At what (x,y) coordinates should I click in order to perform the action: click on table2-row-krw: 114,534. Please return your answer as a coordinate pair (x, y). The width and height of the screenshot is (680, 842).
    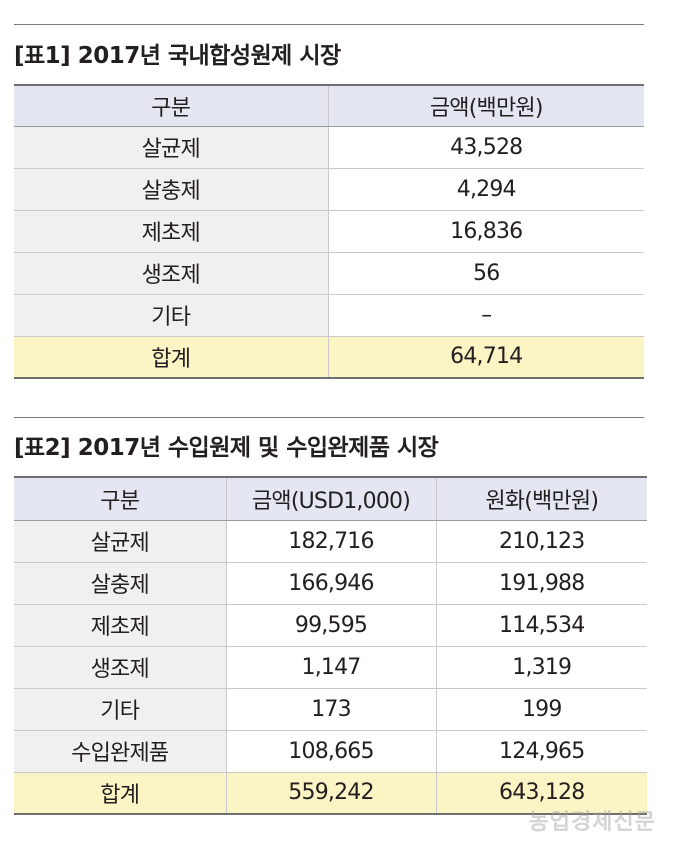
    Looking at the image, I should click on (541, 625).